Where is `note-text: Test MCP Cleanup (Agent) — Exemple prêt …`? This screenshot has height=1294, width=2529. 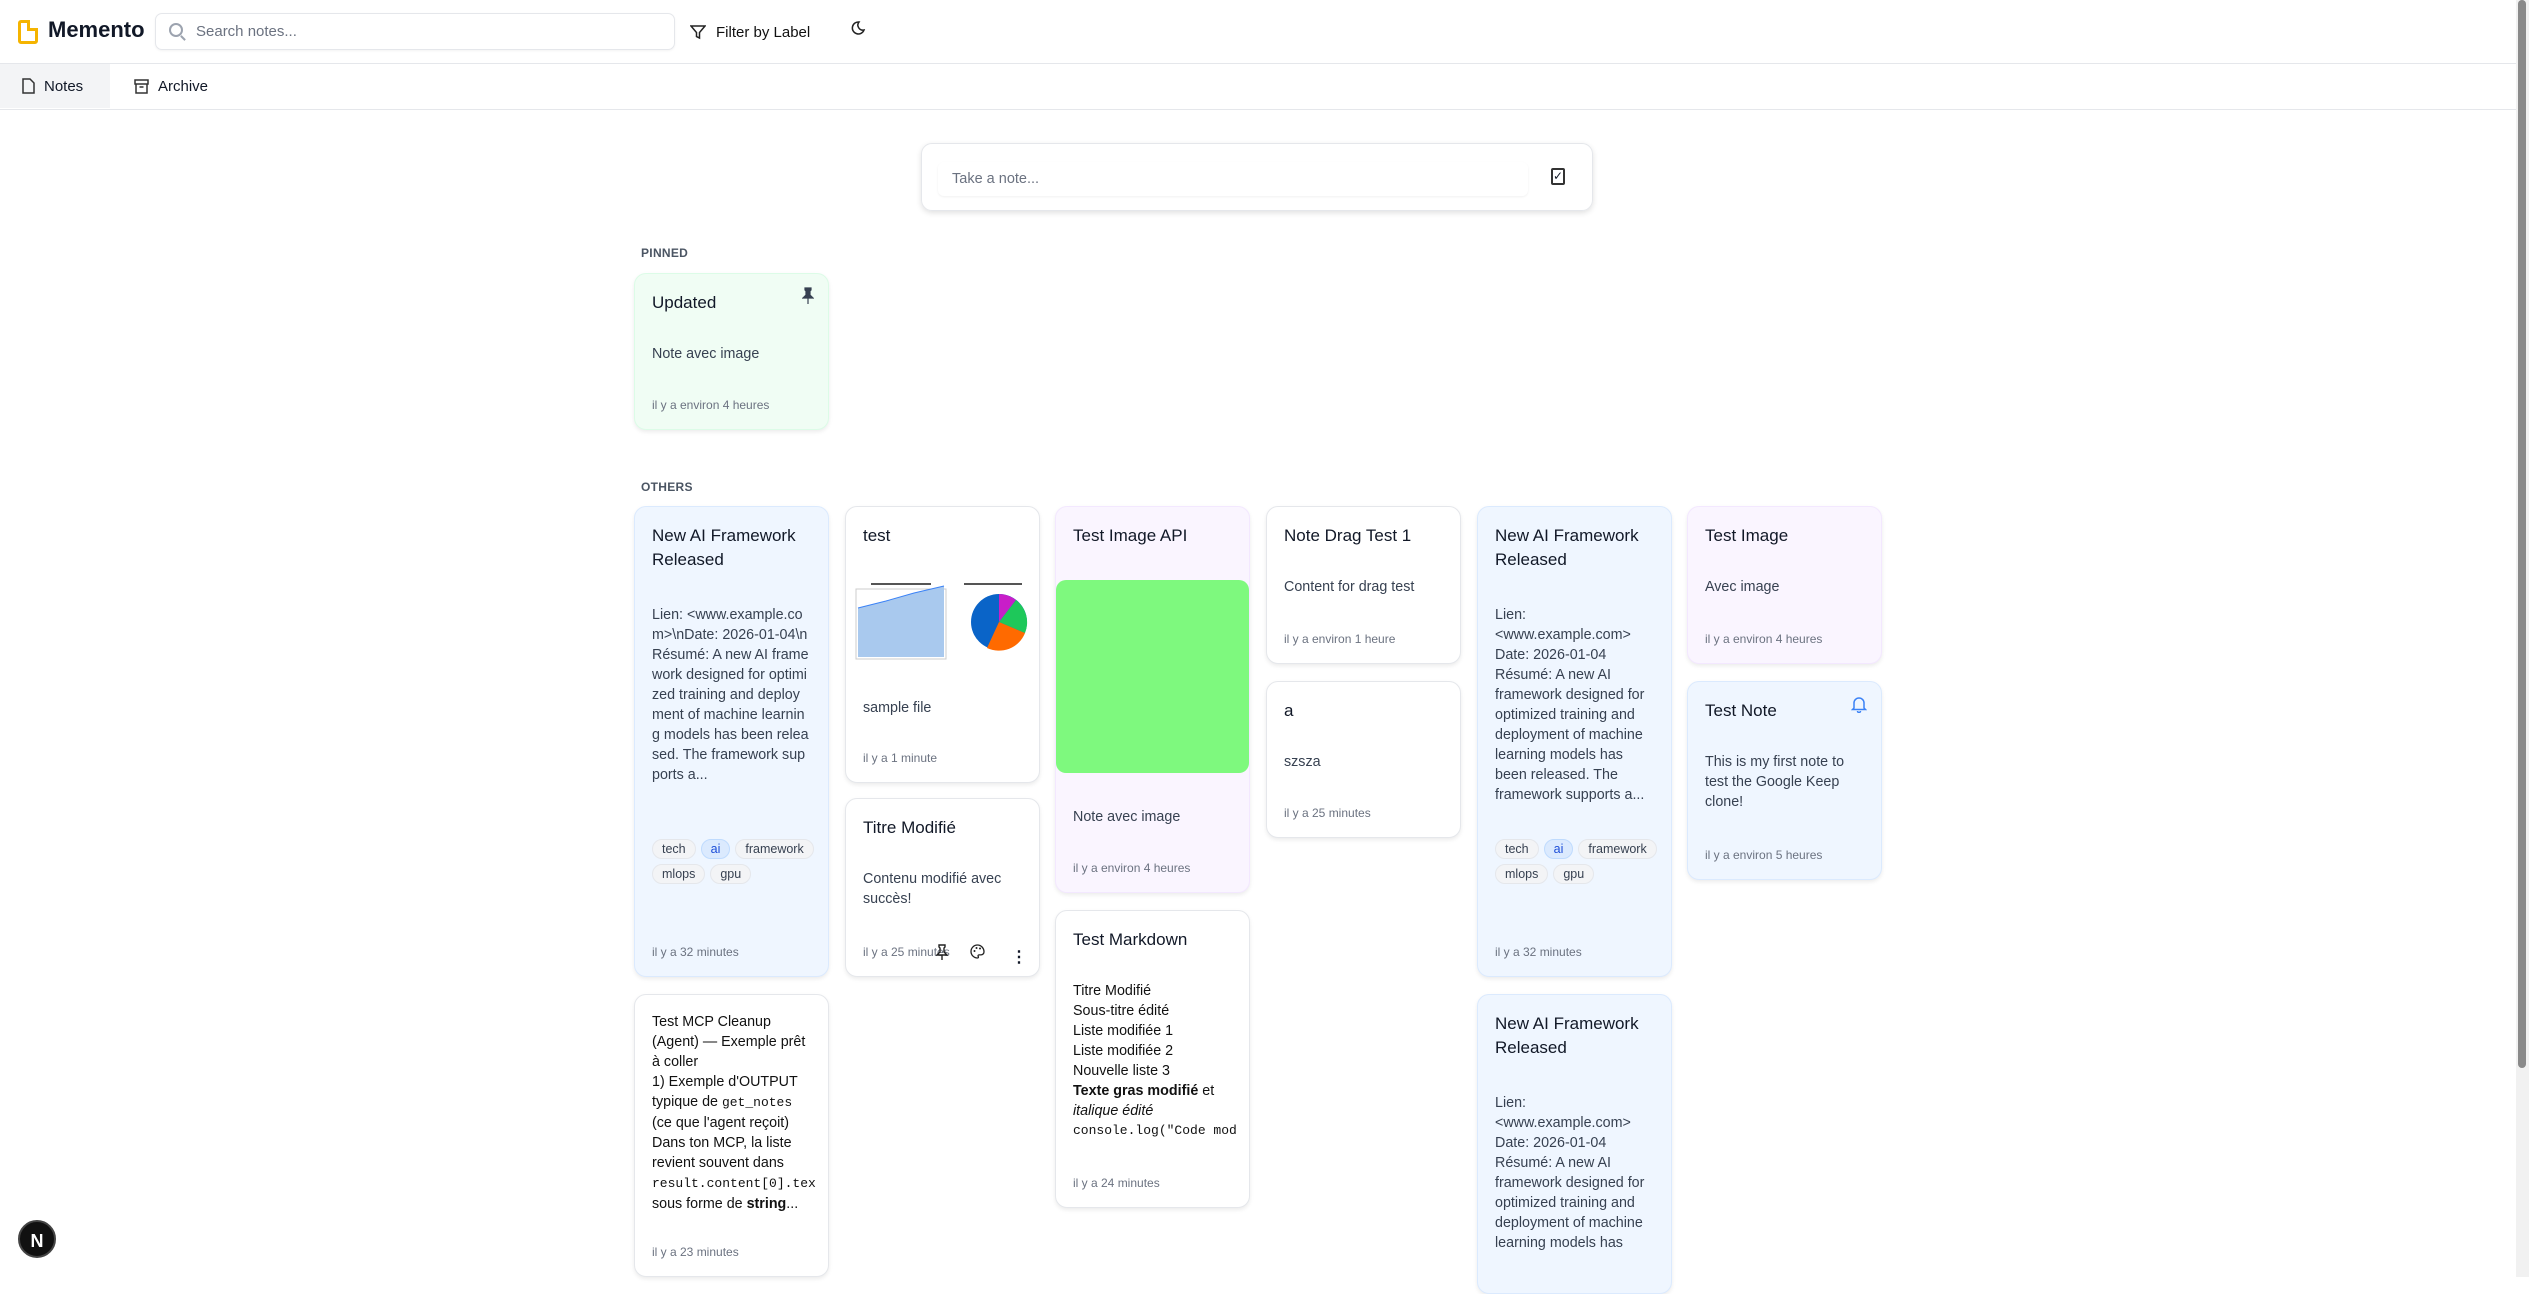 note-text: Test MCP Cleanup (Agent) — Exemple prêt … is located at coordinates (729, 1042).